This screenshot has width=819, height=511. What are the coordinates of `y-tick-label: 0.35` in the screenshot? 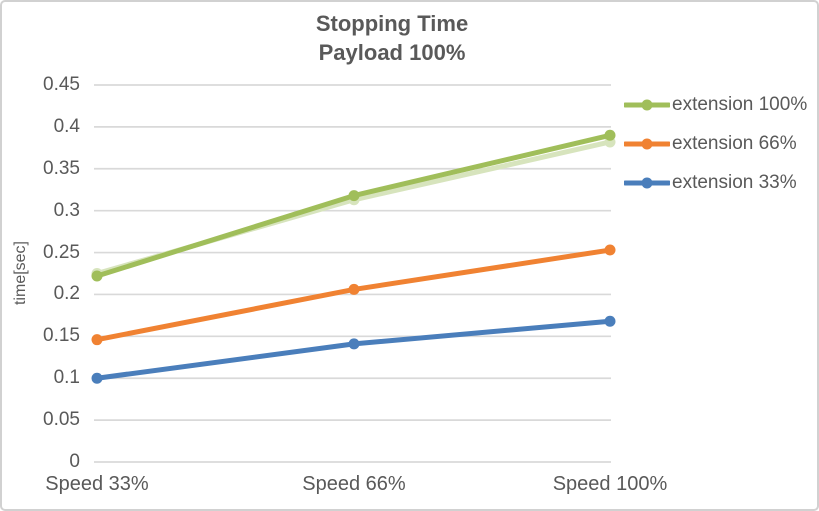 It's located at (61, 168).